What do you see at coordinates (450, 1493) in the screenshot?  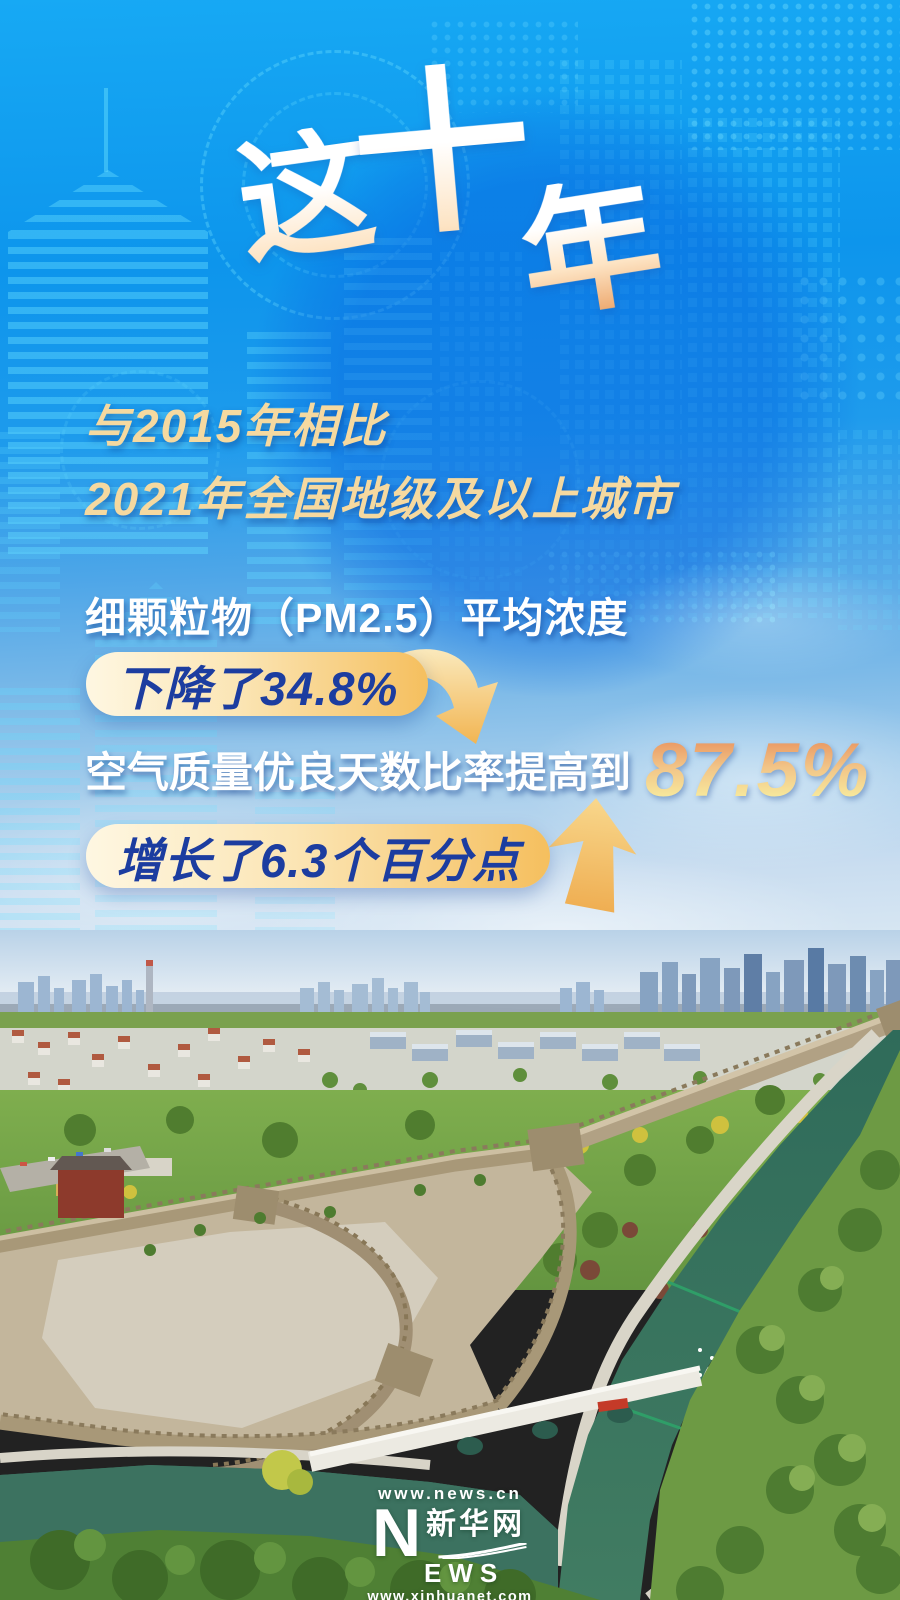 I see `logo-url-top: www.news.cn` at bounding box center [450, 1493].